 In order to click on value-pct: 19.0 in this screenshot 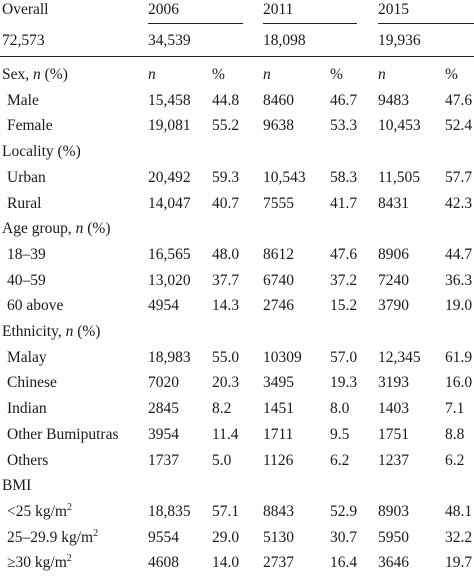, I will do `click(459, 306)`.